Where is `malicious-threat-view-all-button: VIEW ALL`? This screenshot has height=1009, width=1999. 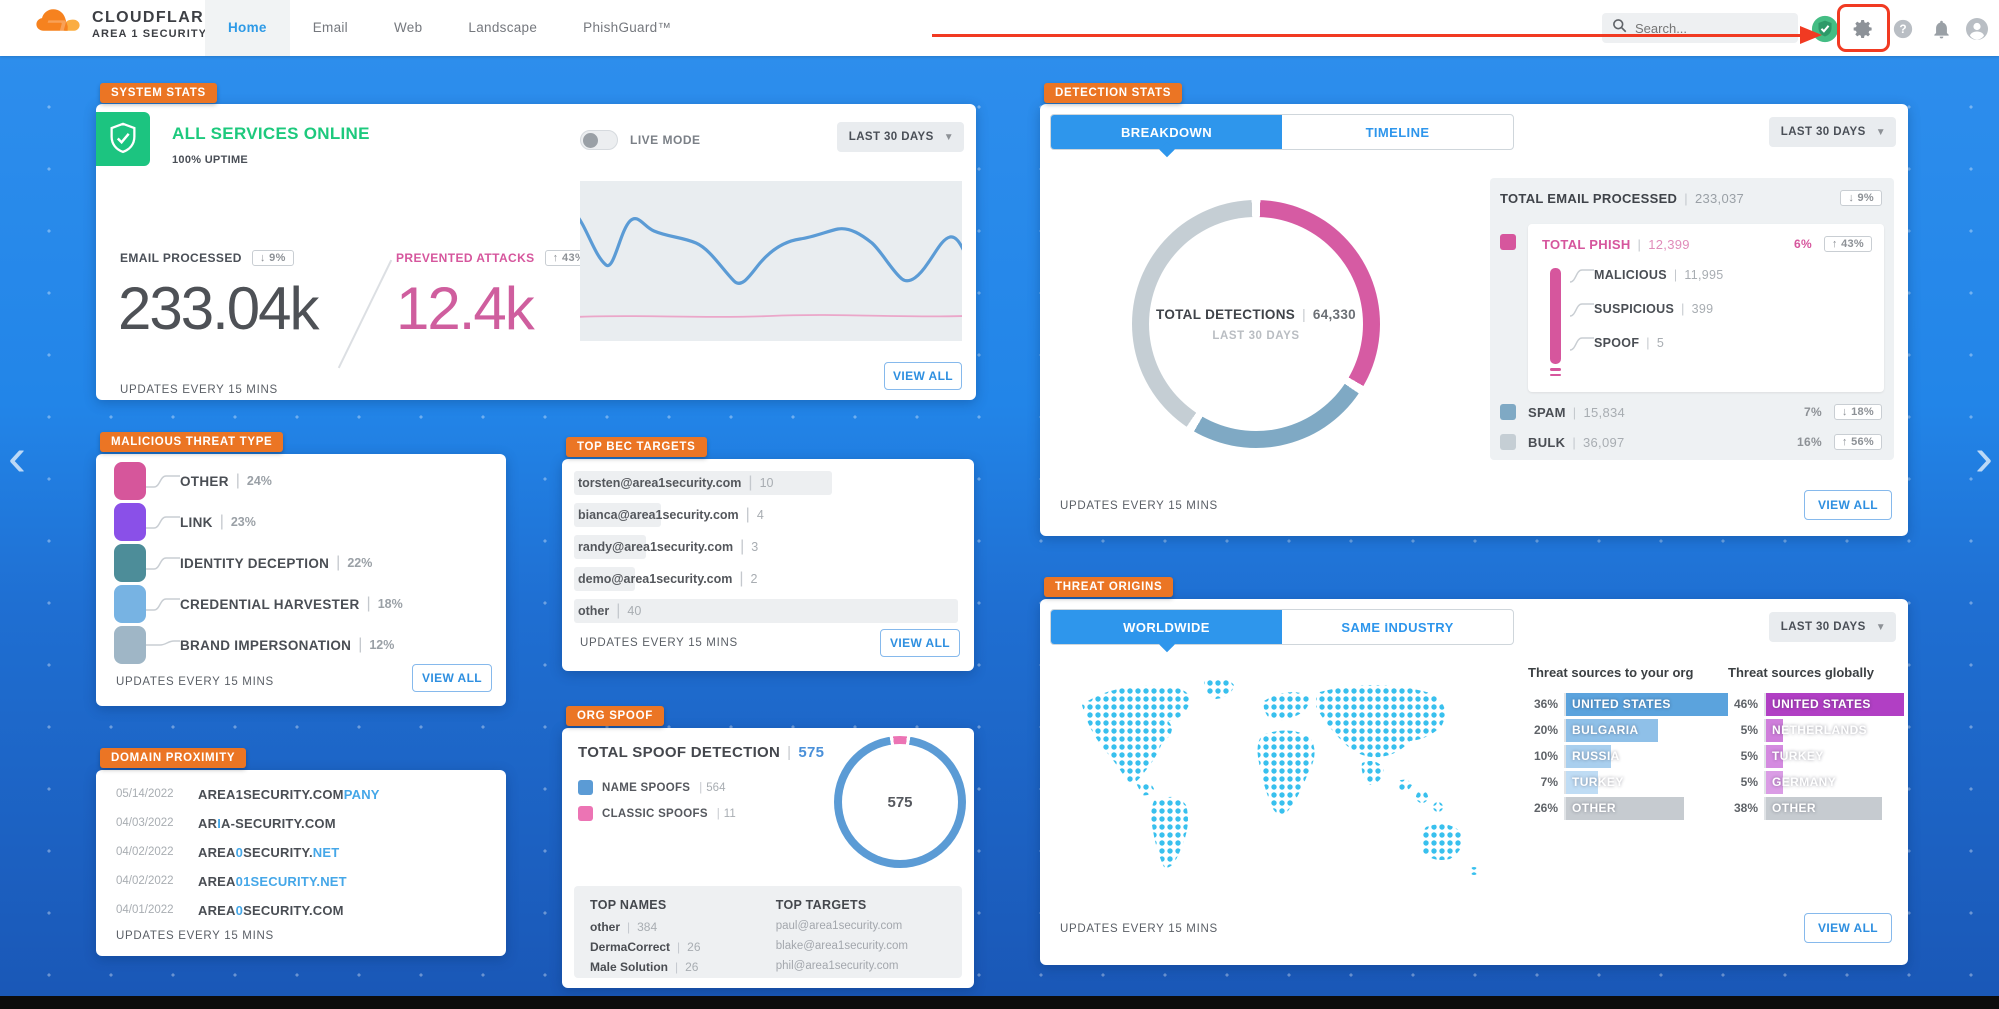
malicious-threat-view-all-button: VIEW ALL is located at coordinates (452, 678).